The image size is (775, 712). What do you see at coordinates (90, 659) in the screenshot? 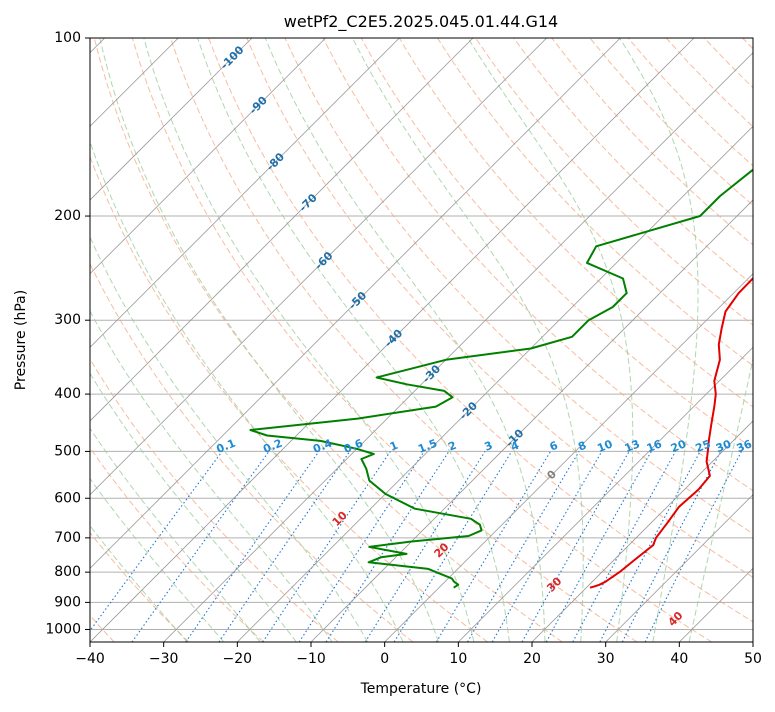
I see `x-tick-label: −40` at bounding box center [90, 659].